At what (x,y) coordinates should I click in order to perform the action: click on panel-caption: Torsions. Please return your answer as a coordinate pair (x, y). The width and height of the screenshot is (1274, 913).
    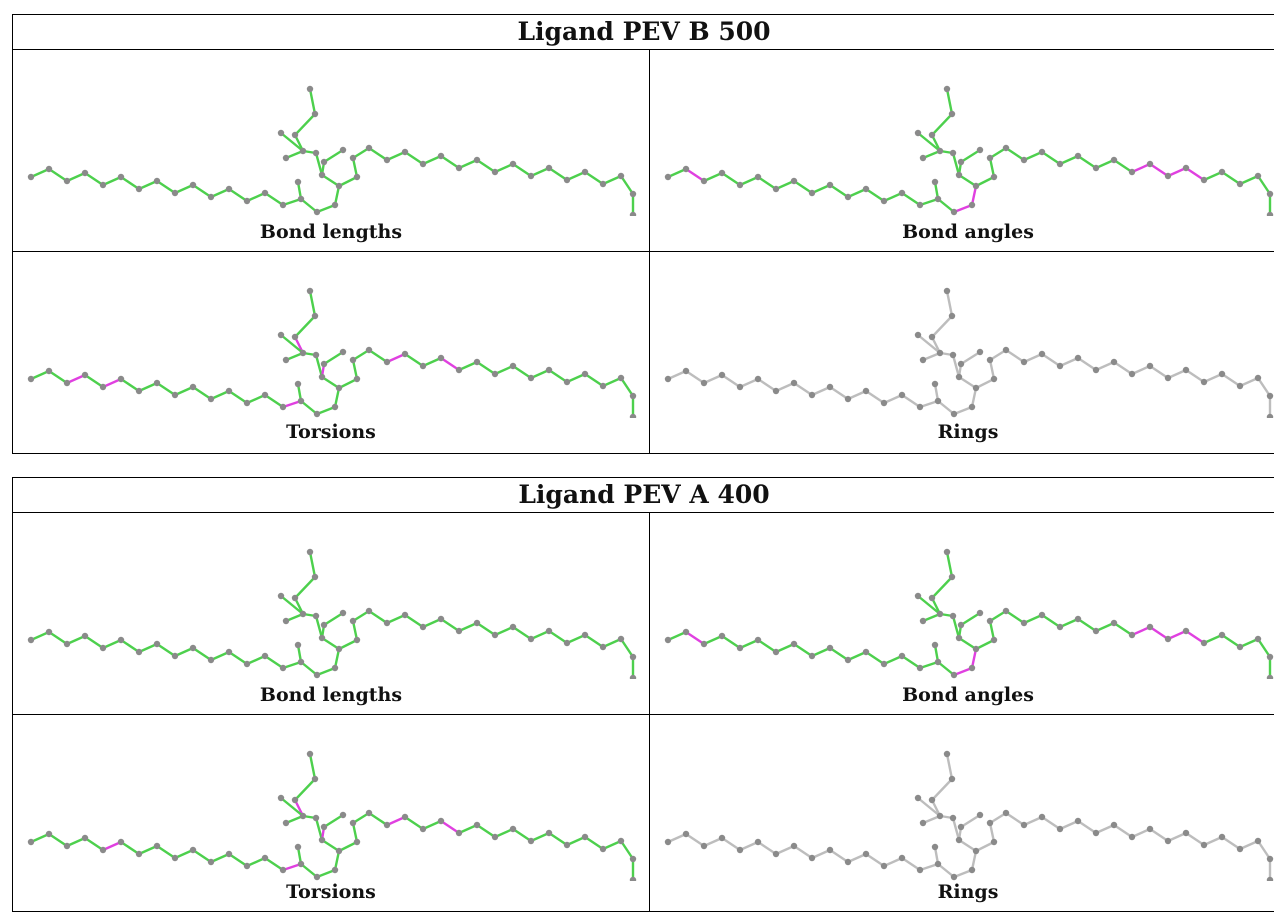
    Looking at the image, I should click on (331, 432).